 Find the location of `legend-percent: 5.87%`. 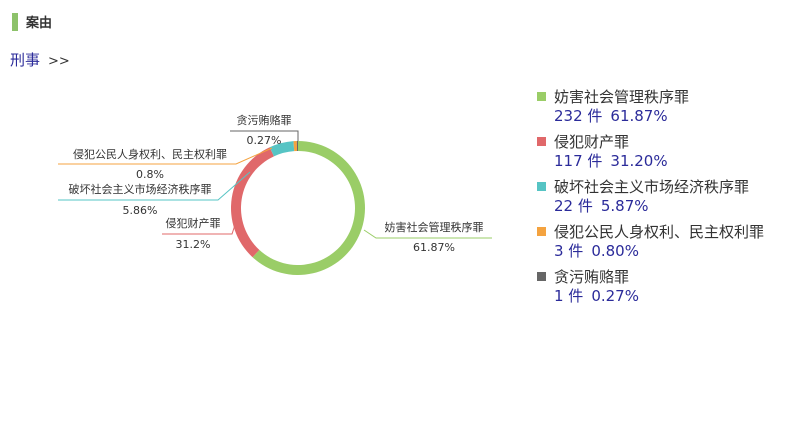

legend-percent: 5.87% is located at coordinates (624, 206).